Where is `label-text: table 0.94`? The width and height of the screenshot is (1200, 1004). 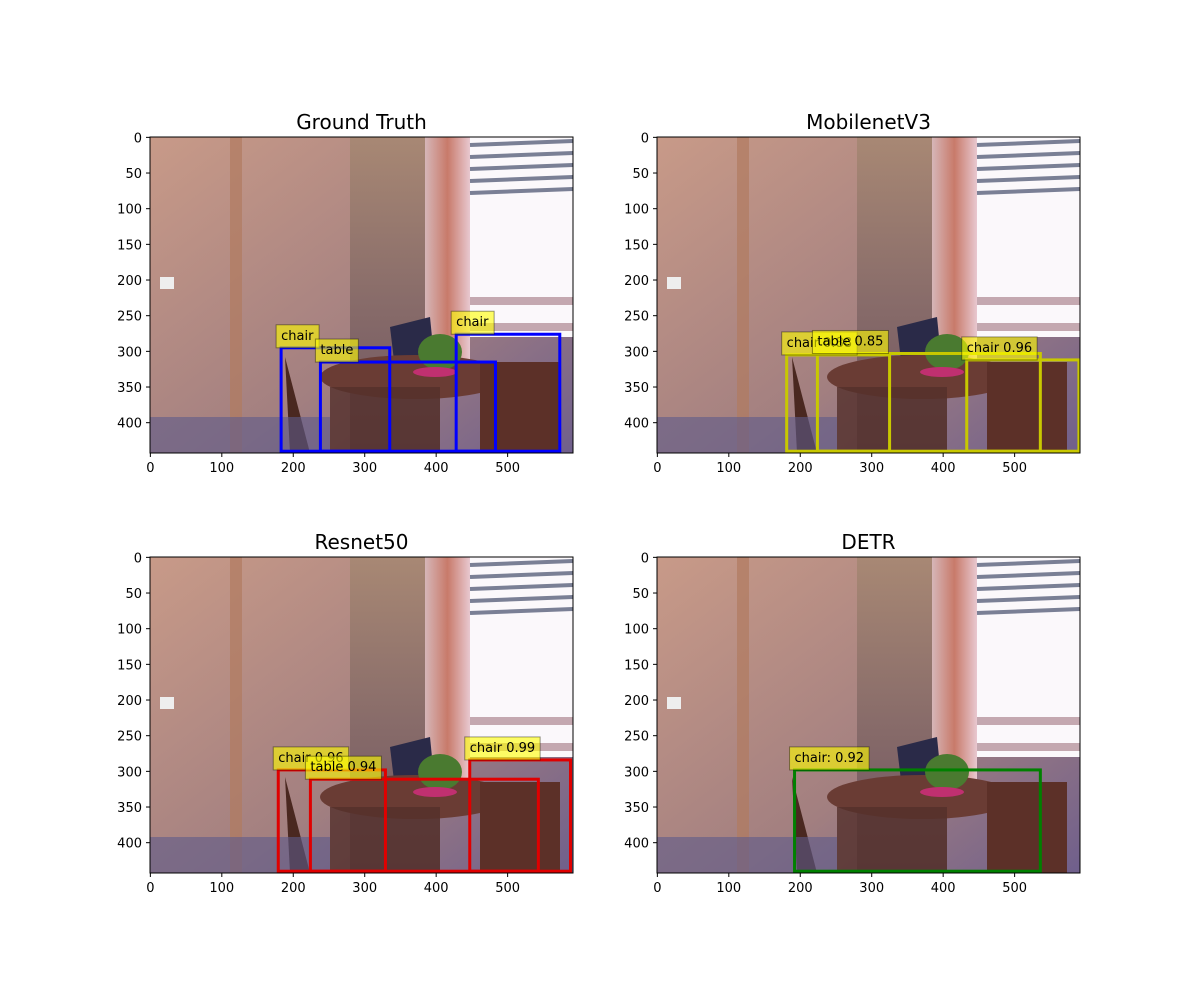
label-text: table 0.94 is located at coordinates (343, 767).